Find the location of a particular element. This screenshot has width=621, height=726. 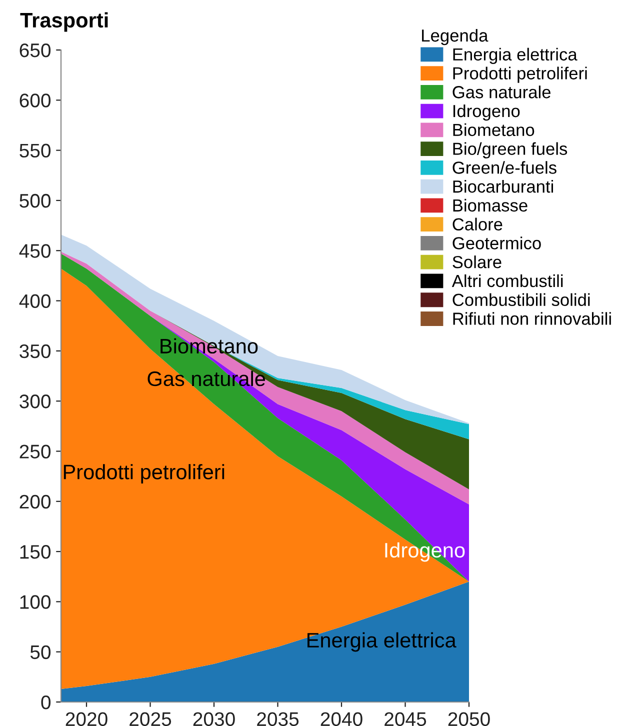

x-tick-label: 2035 is located at coordinates (278, 719).